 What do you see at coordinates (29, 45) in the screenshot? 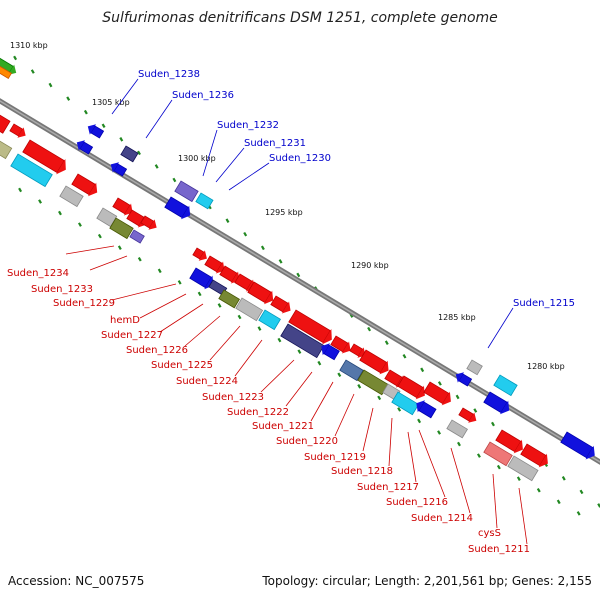
I see `scale-tick-label: 1310 kbp` at bounding box center [29, 45].